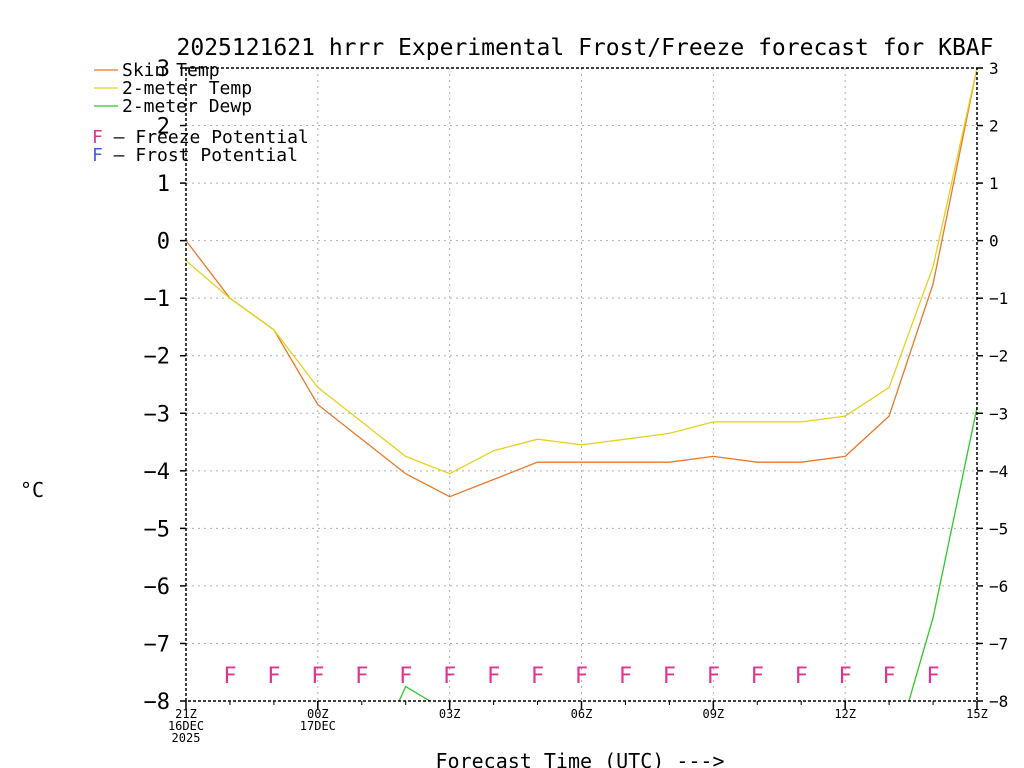  Describe the element at coordinates (998, 298) in the screenshot. I see `y-tick-label-right: −1` at that location.